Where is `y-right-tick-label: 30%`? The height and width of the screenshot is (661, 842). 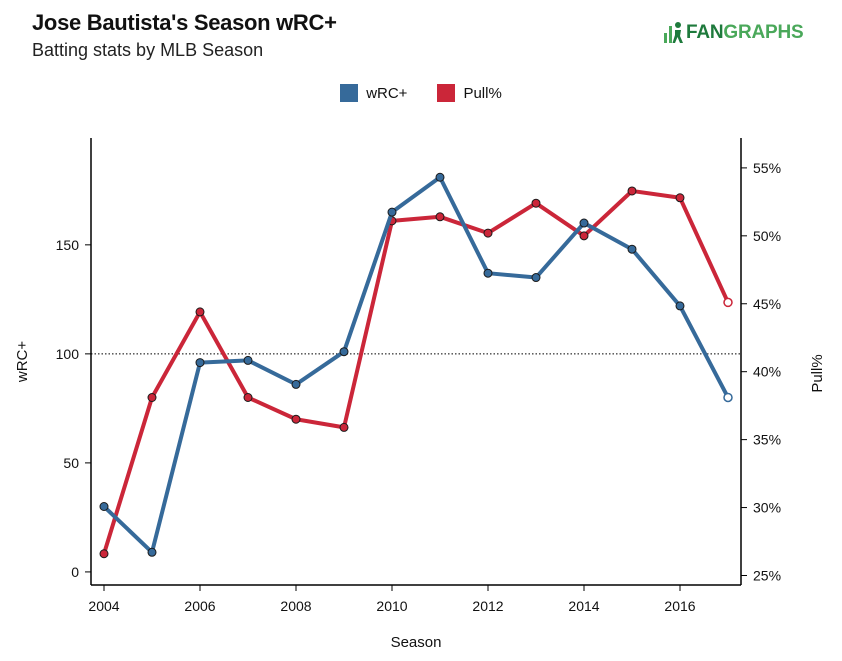
y-right-tick-label: 30% is located at coordinates (767, 508).